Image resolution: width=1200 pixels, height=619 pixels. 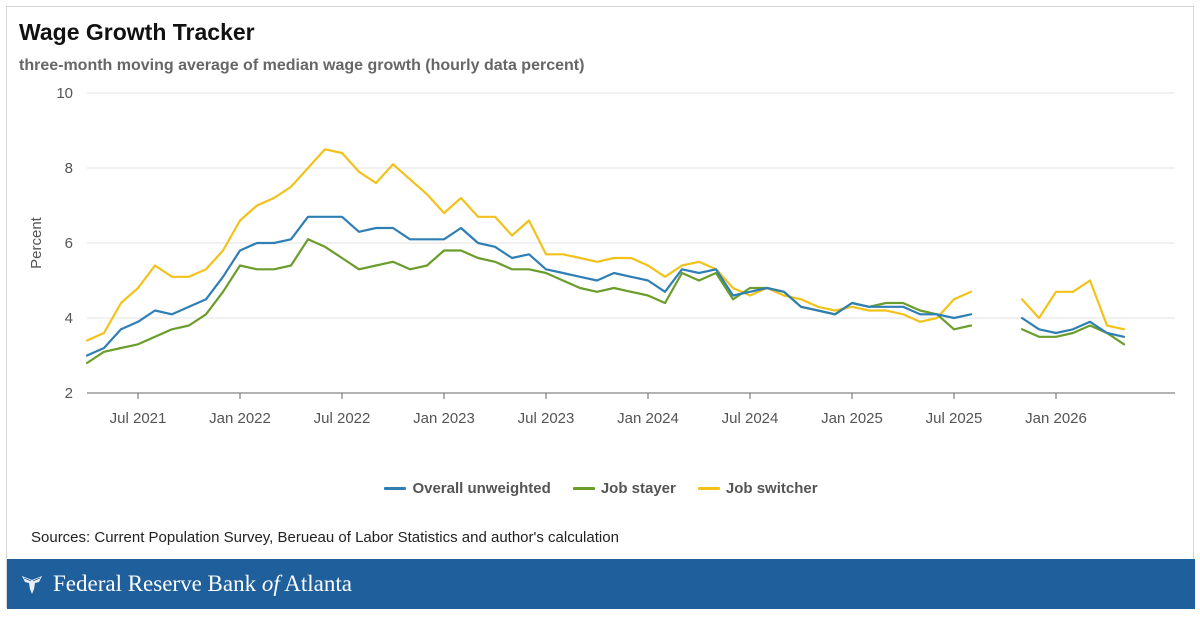 I want to click on footer-name-of: of, so click(x=270, y=583).